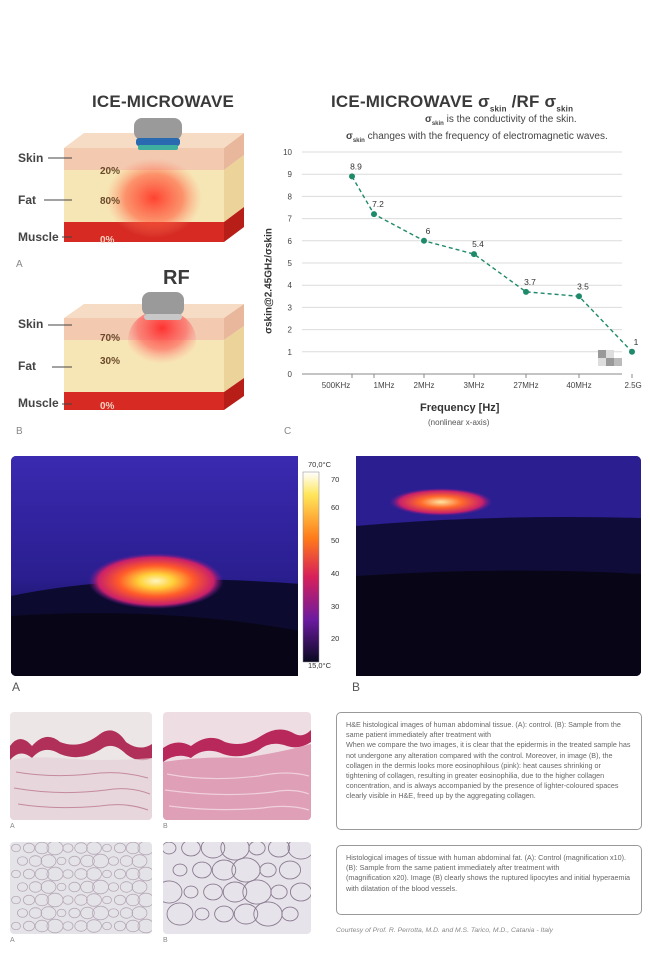 The width and height of the screenshot is (650, 960). Describe the element at coordinates (287, 152) in the screenshot. I see `ytick-label-10: 10` at that location.